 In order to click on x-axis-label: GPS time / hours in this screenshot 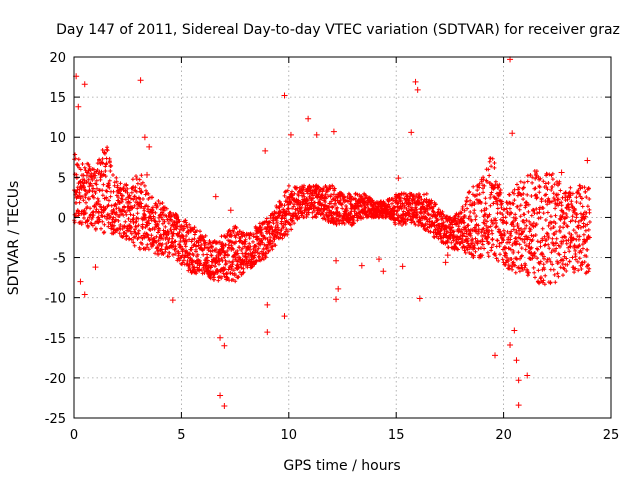, I will do `click(341, 466)`.